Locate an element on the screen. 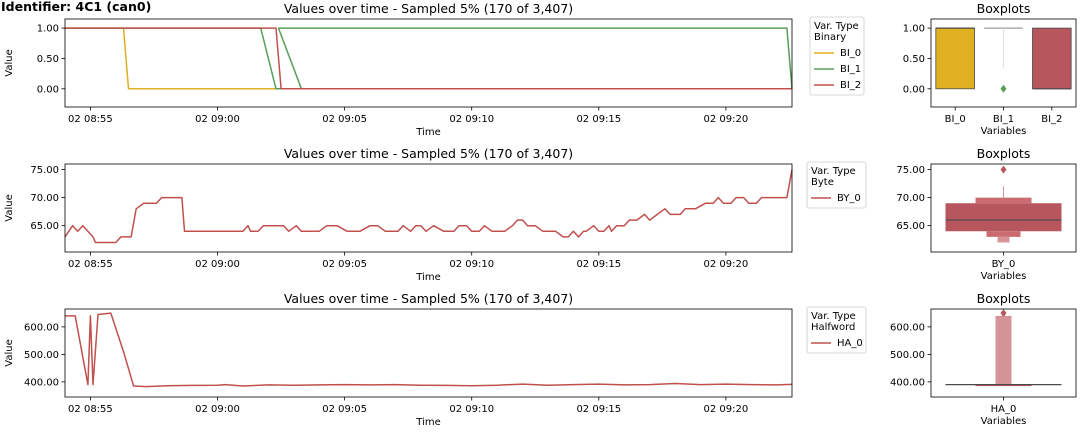 The image size is (1080, 432). legend-label: BY_0 is located at coordinates (849, 198).